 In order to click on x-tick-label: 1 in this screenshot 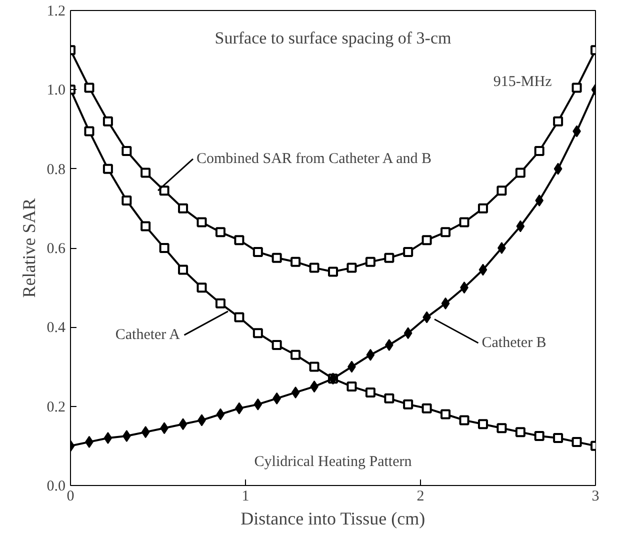, I will do `click(246, 496)`.